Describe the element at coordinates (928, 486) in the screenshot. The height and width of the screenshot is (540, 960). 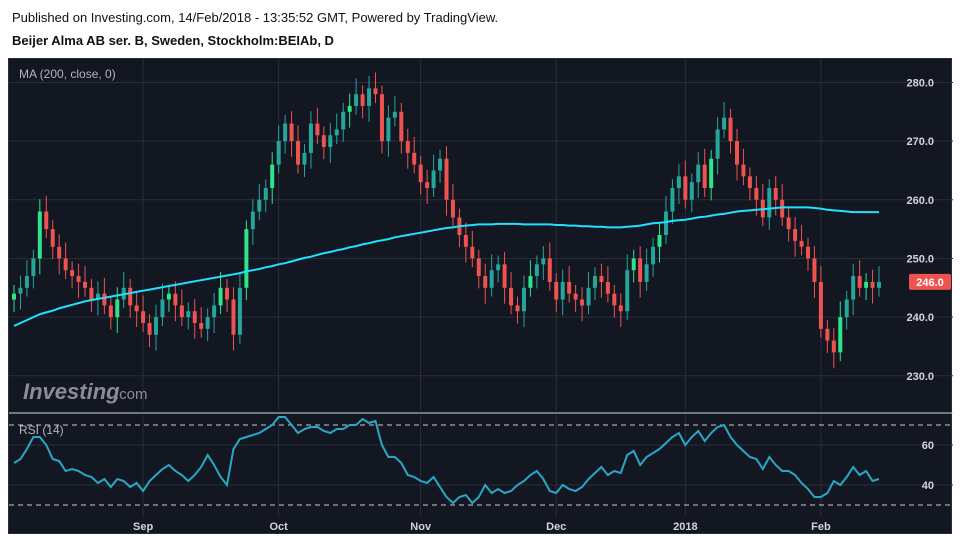
I see `rsi-tick-label: 40` at that location.